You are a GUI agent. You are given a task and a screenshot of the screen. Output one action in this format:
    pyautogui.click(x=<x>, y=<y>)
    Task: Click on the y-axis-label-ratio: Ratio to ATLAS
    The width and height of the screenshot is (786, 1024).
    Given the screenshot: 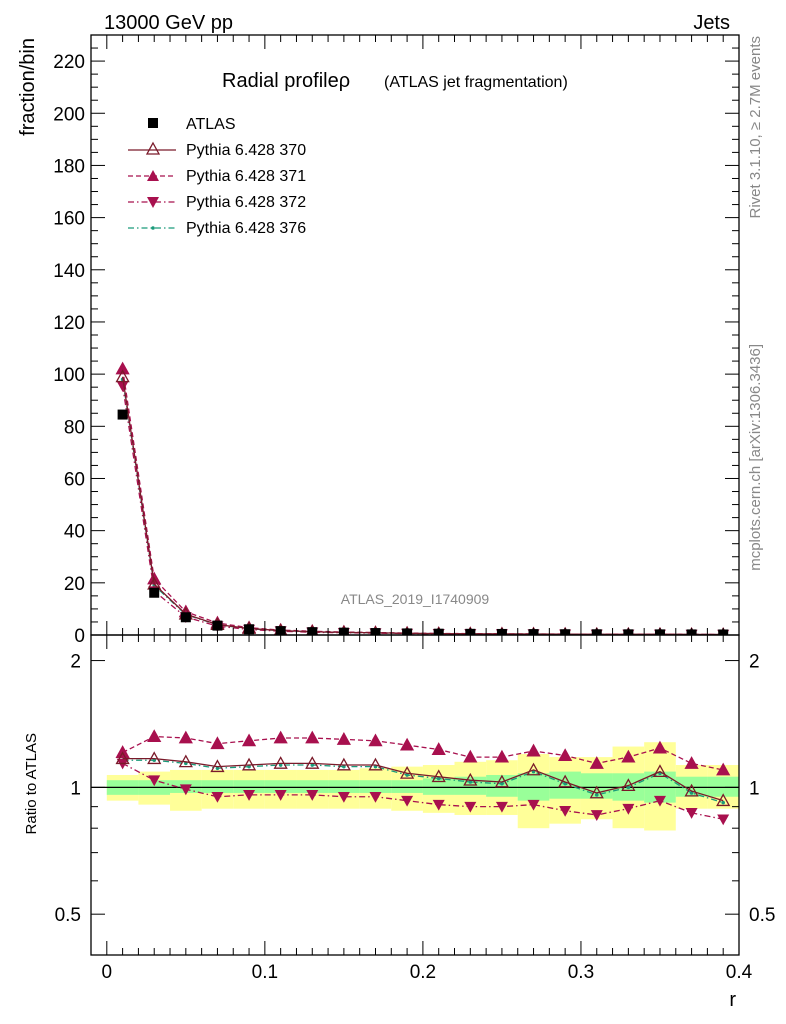 What is the action you would take?
    pyautogui.click(x=31, y=783)
    